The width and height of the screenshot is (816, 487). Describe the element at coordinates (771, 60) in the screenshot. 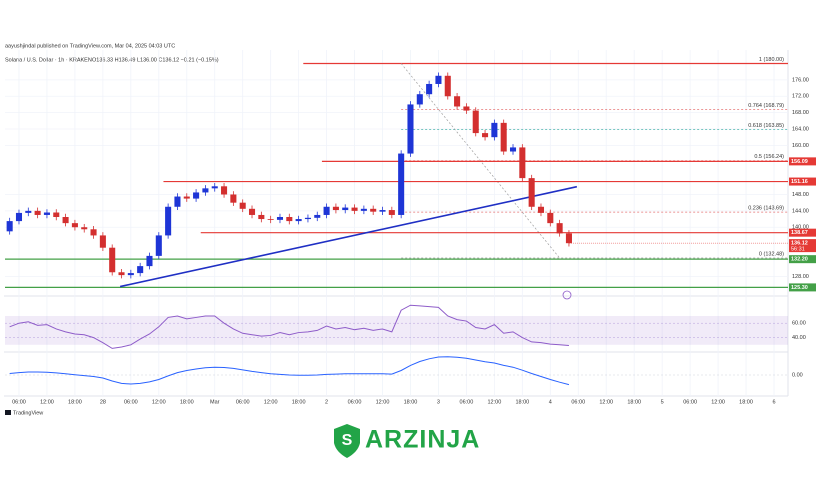

I see `fib-label: 1 (180.00)` at that location.